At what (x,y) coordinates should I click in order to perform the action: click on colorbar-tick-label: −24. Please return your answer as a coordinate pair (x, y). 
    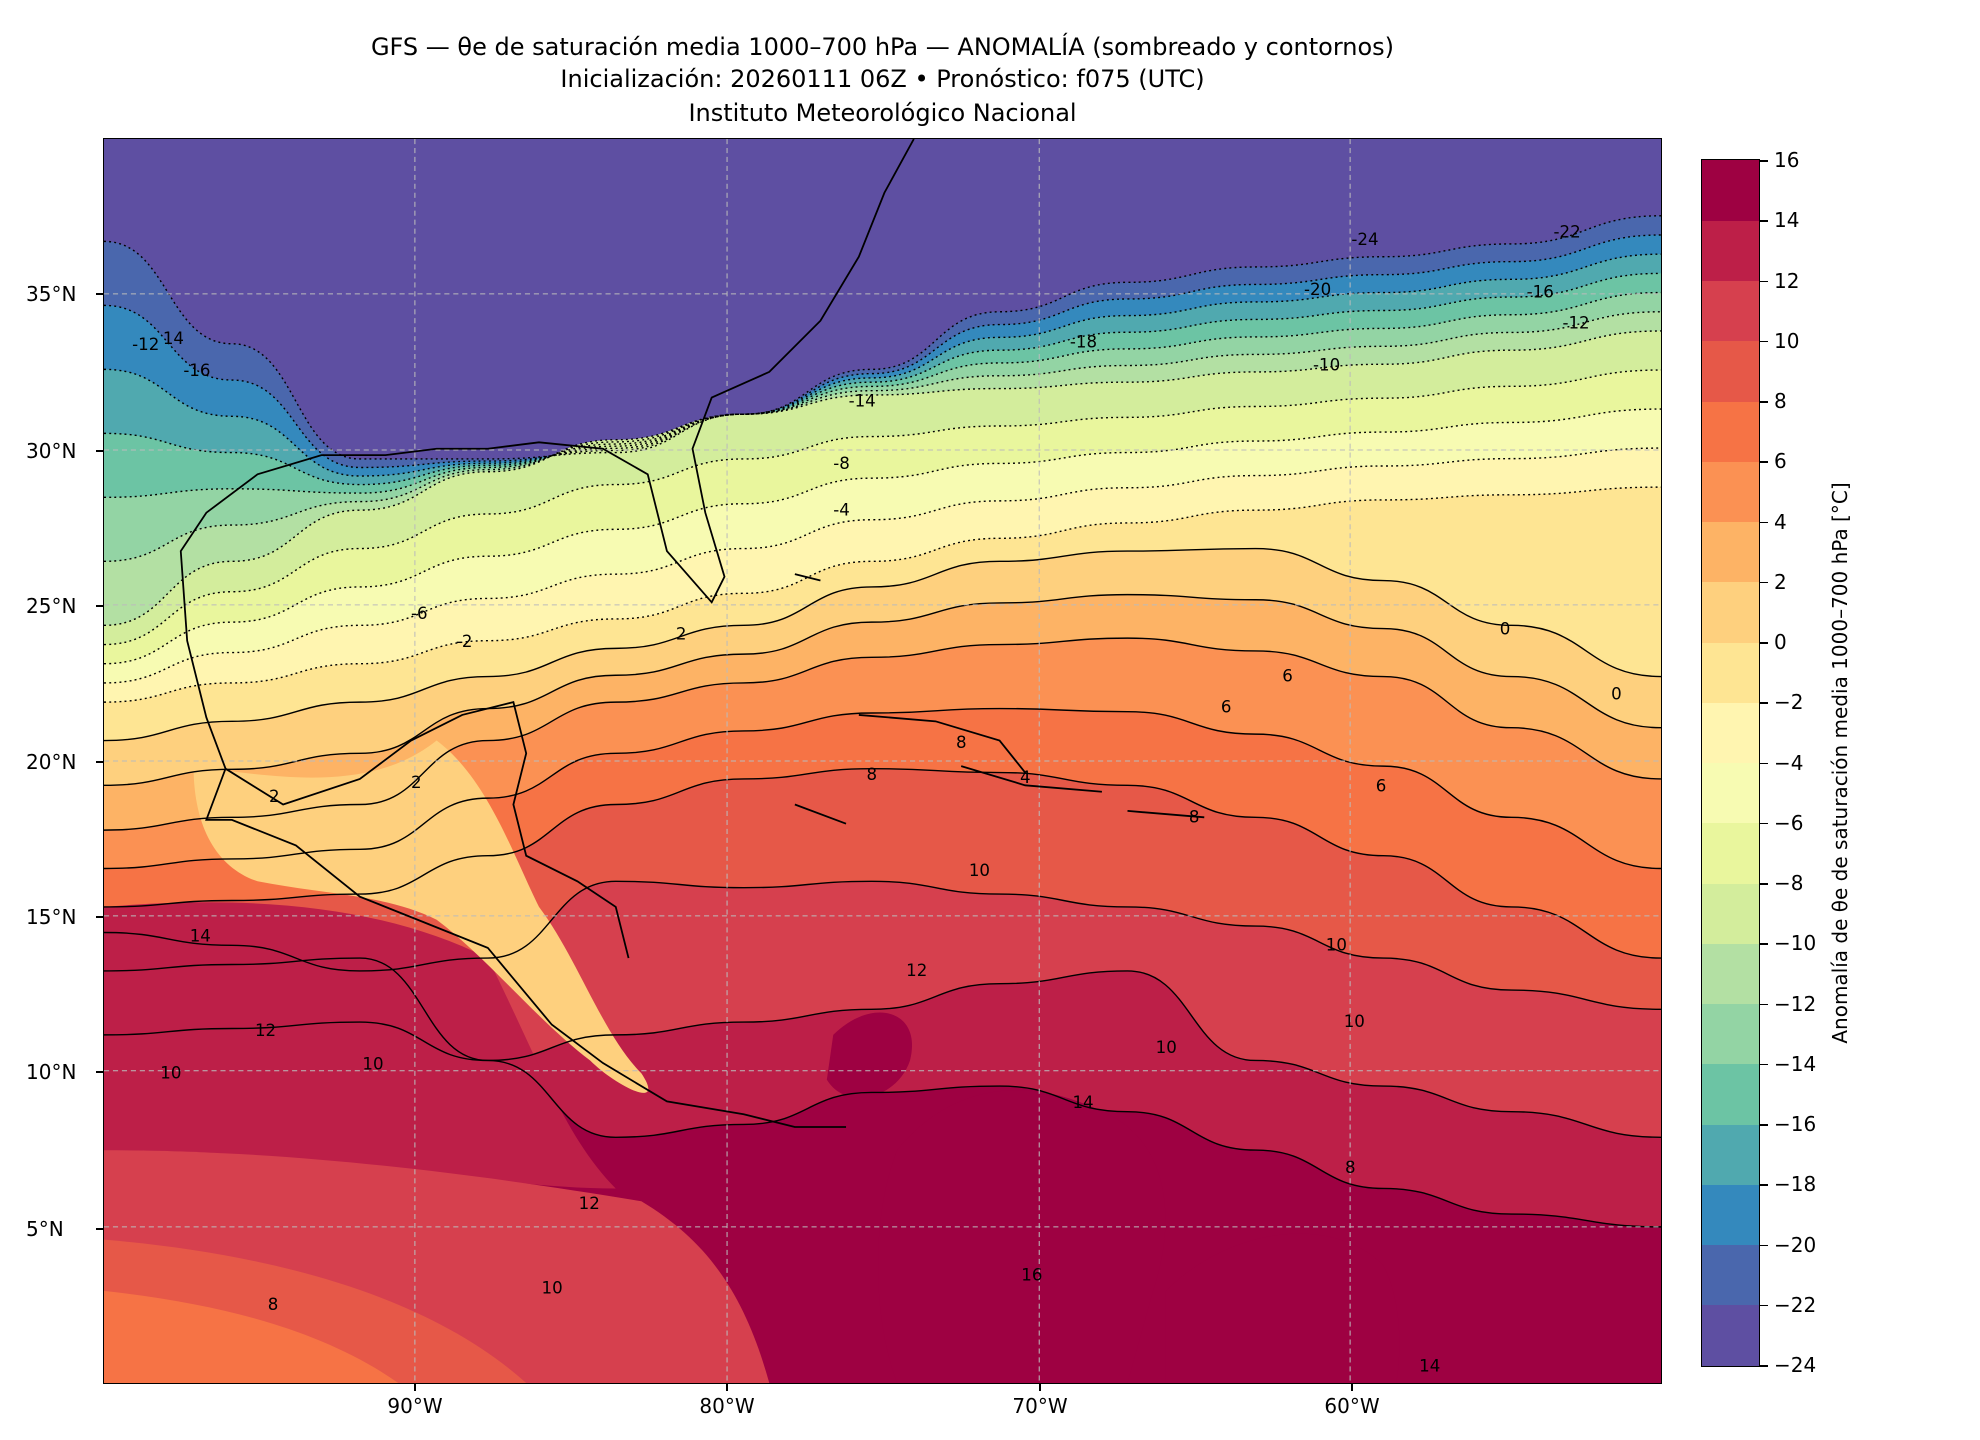
    Looking at the image, I should click on (1795, 1365).